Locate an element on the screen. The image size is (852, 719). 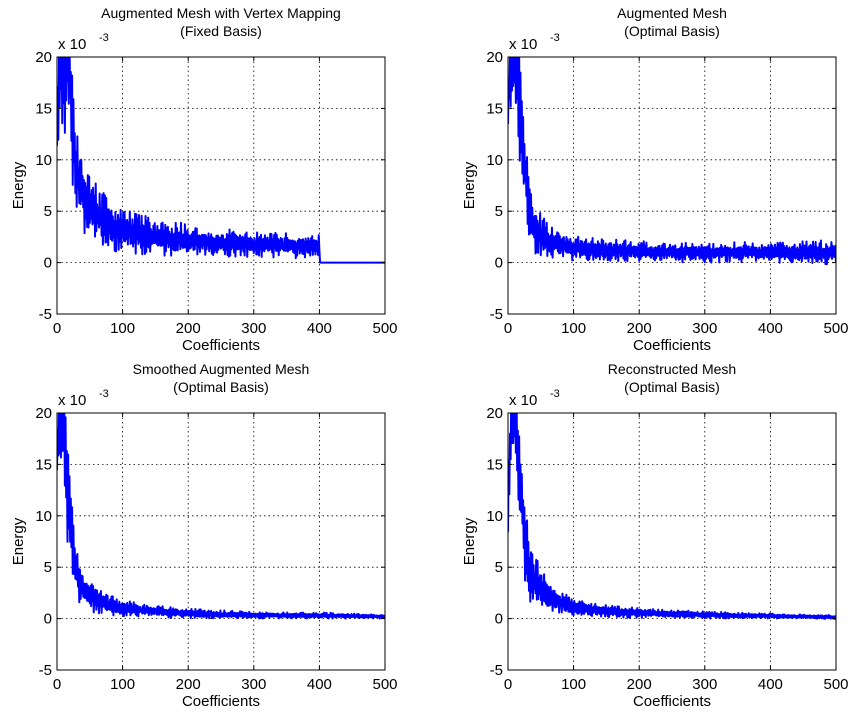
chart-title: Reconstructed Mesh is located at coordinates (672, 369).